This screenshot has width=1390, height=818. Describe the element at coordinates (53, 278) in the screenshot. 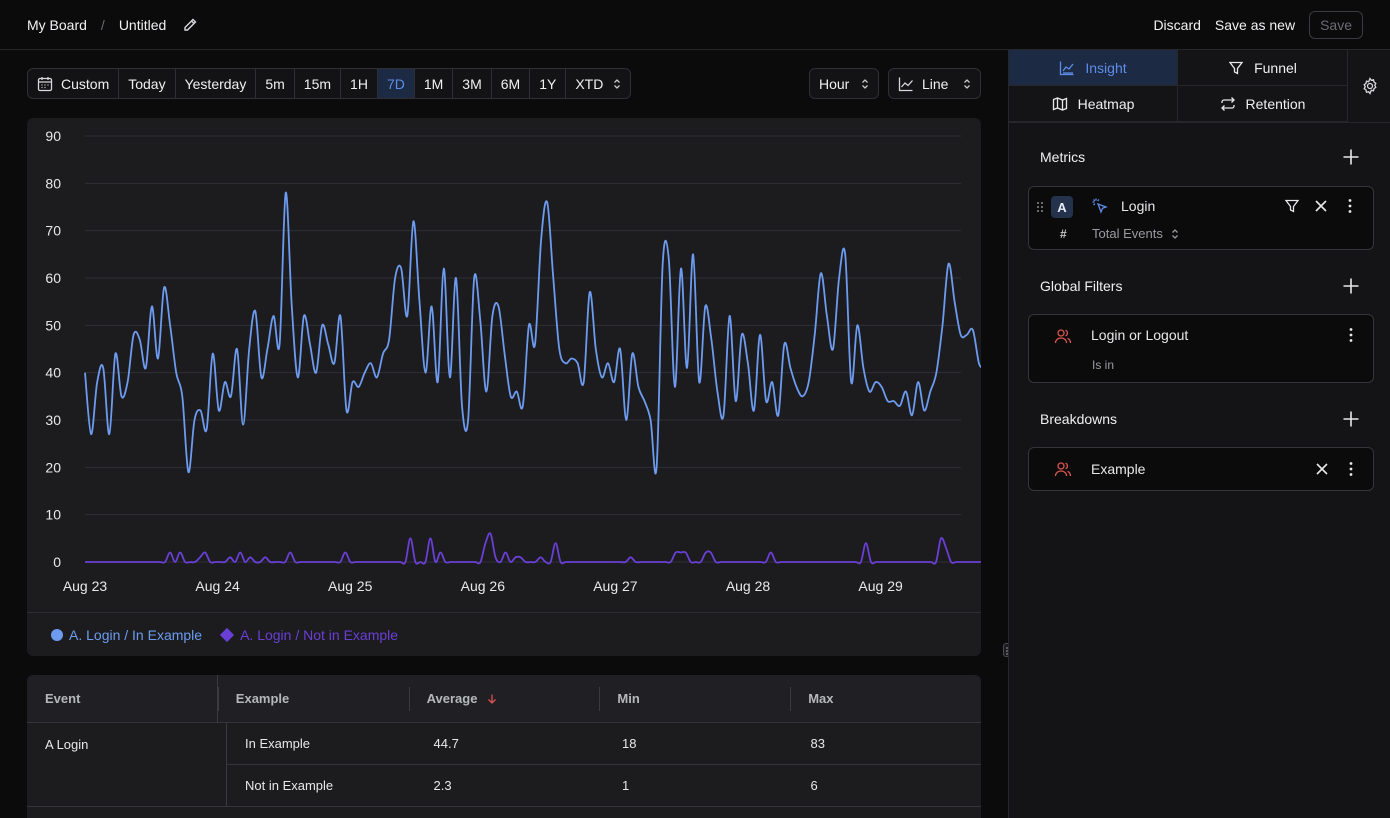

I see `y-tick-label: 60` at that location.